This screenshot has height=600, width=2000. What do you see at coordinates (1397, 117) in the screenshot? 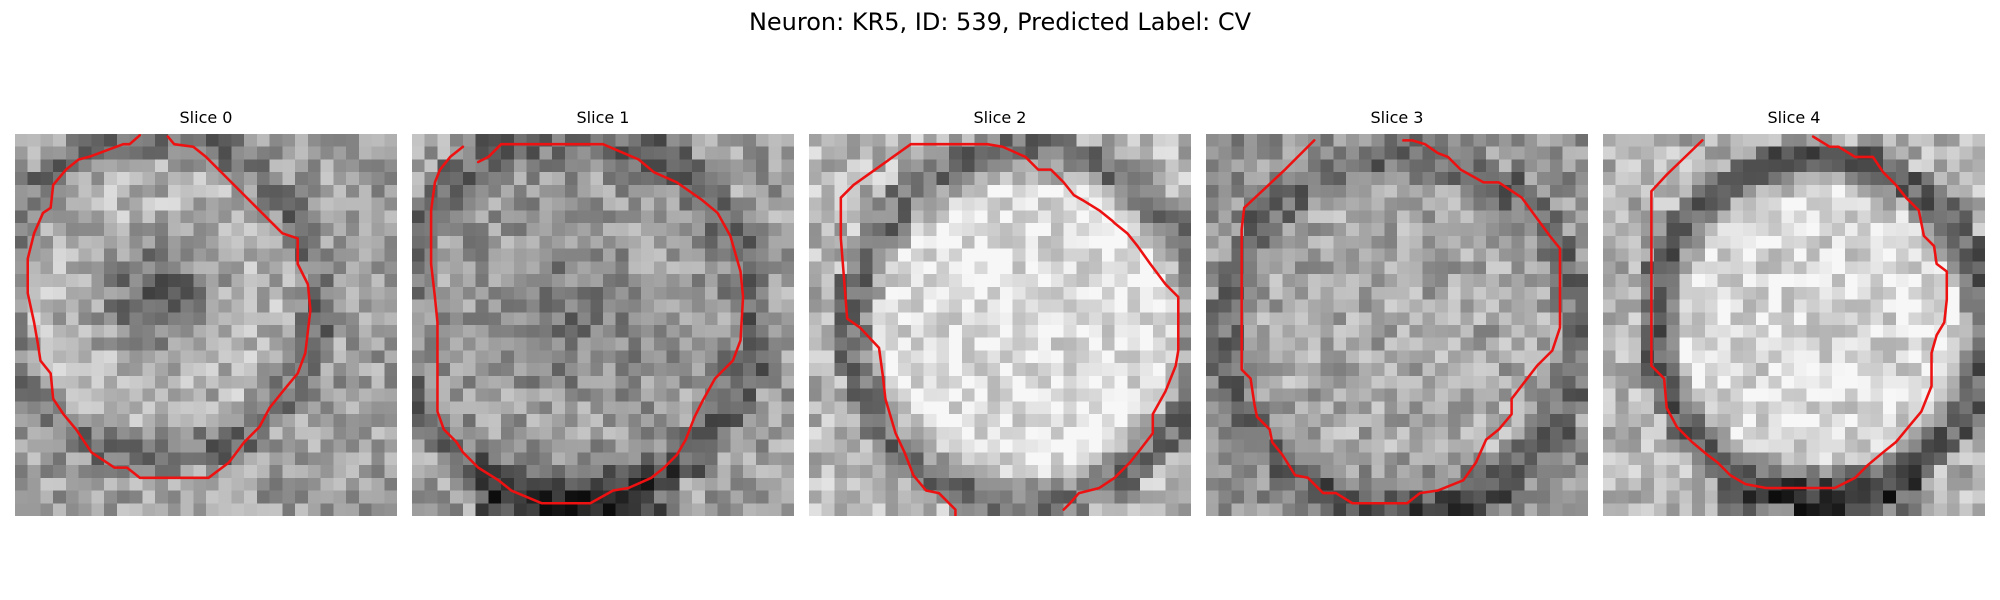
I see `slice-3-title: Slice 3` at bounding box center [1397, 117].